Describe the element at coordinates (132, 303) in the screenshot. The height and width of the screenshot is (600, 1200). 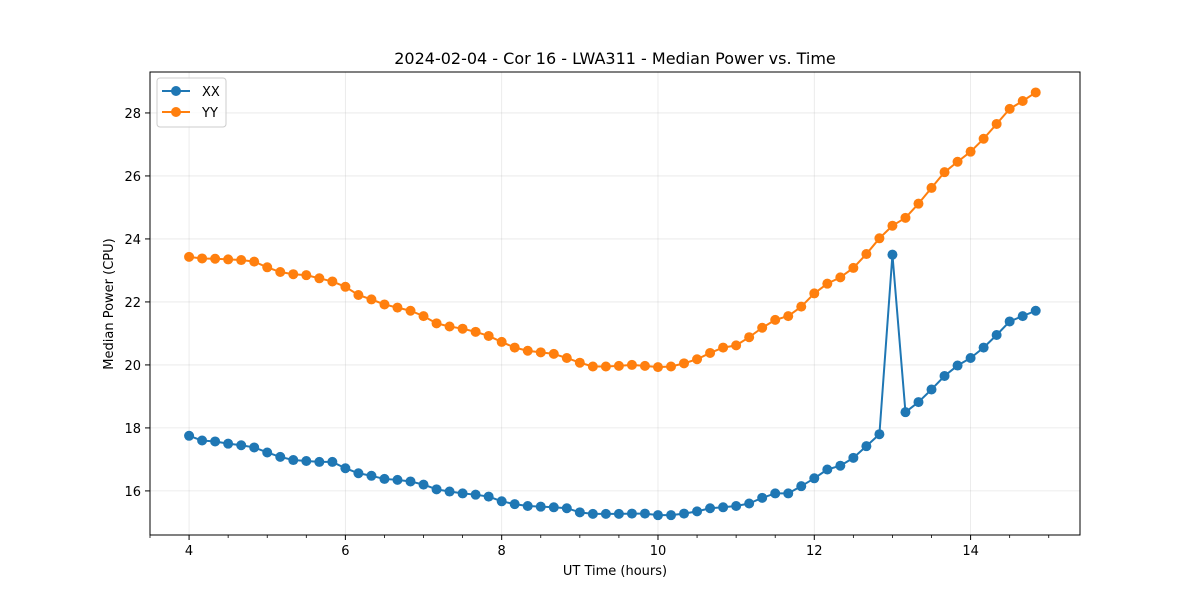
I see `y-tick-label: 22` at that location.